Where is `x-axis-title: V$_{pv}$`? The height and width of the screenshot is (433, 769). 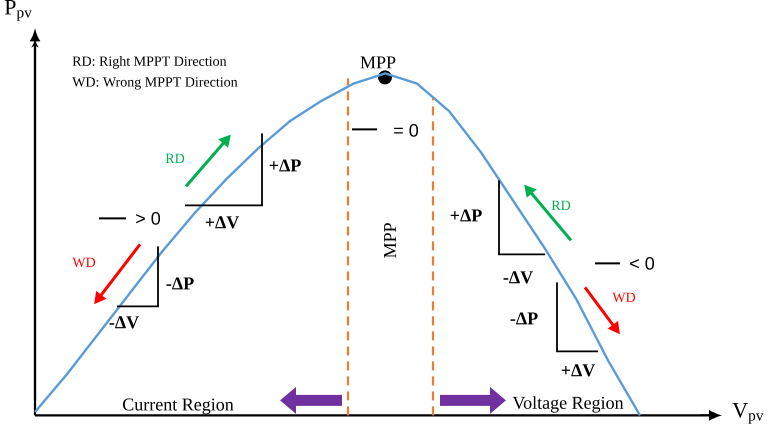 x-axis-title: V$_{pv}$ is located at coordinates (748, 413).